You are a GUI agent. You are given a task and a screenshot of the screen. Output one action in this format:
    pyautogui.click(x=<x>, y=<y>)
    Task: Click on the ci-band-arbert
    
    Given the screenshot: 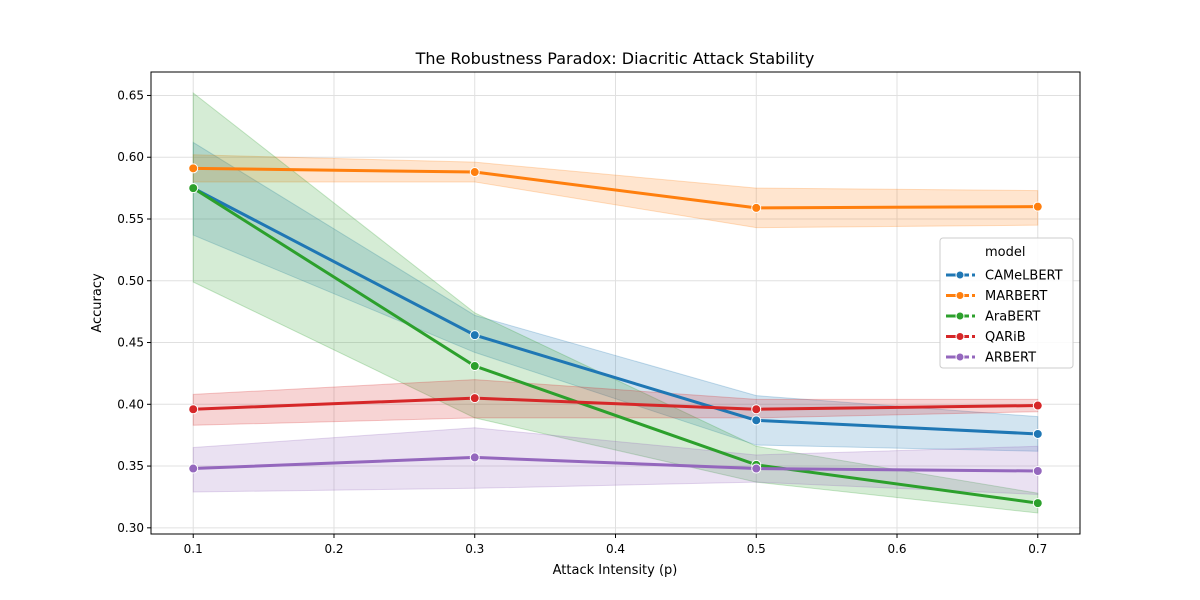 What is the action you would take?
    pyautogui.click(x=615, y=461)
    